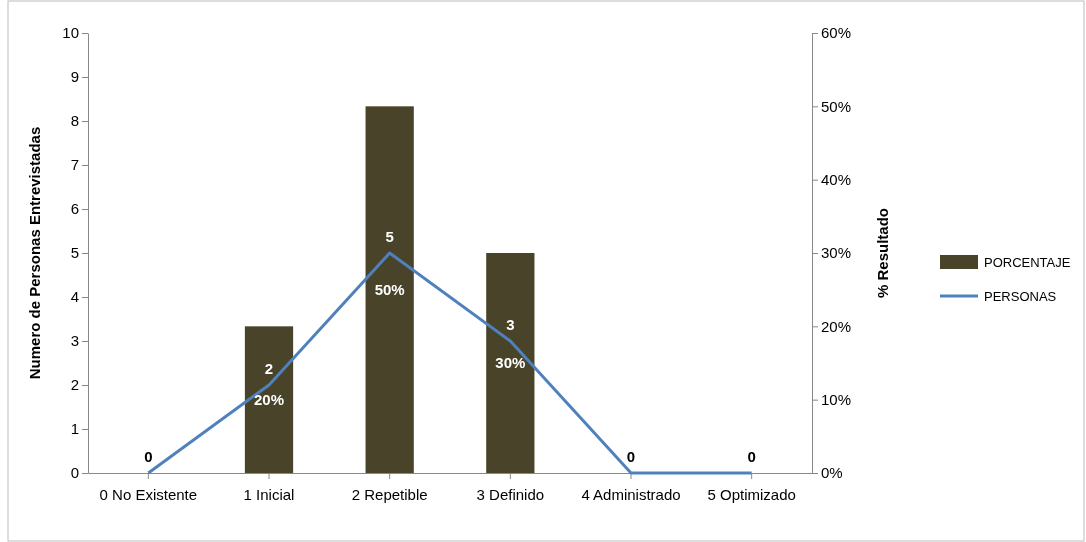 Image resolution: width=1086 pixels, height=542 pixels. Describe the element at coordinates (74, 165) in the screenshot. I see `y-tick-label: 7` at that location.